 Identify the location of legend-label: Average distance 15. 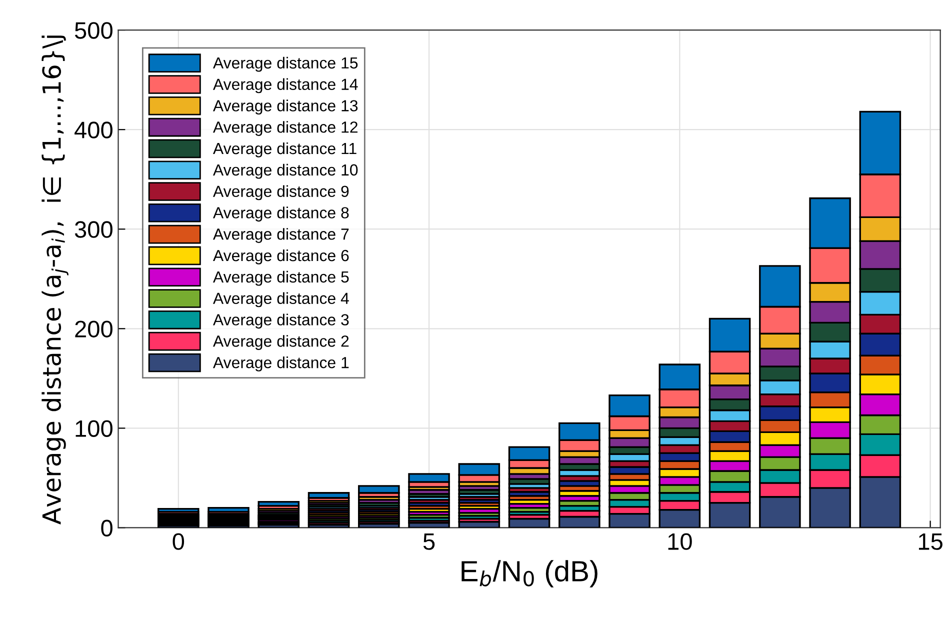
(285, 64).